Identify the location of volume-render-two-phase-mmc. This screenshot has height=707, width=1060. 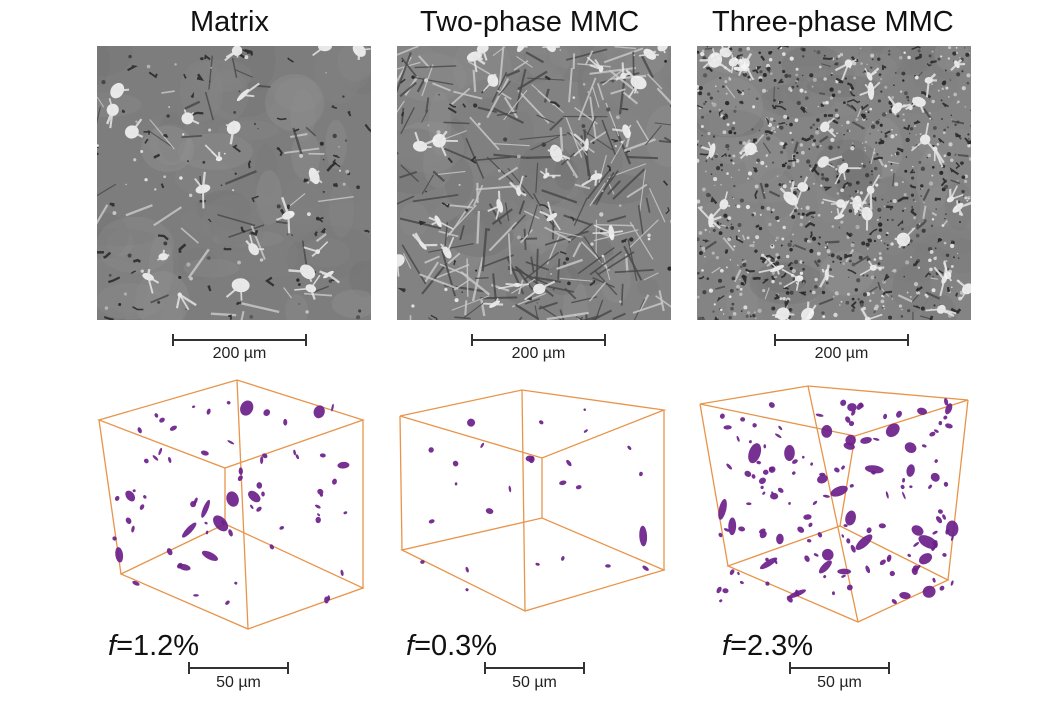
(533, 500).